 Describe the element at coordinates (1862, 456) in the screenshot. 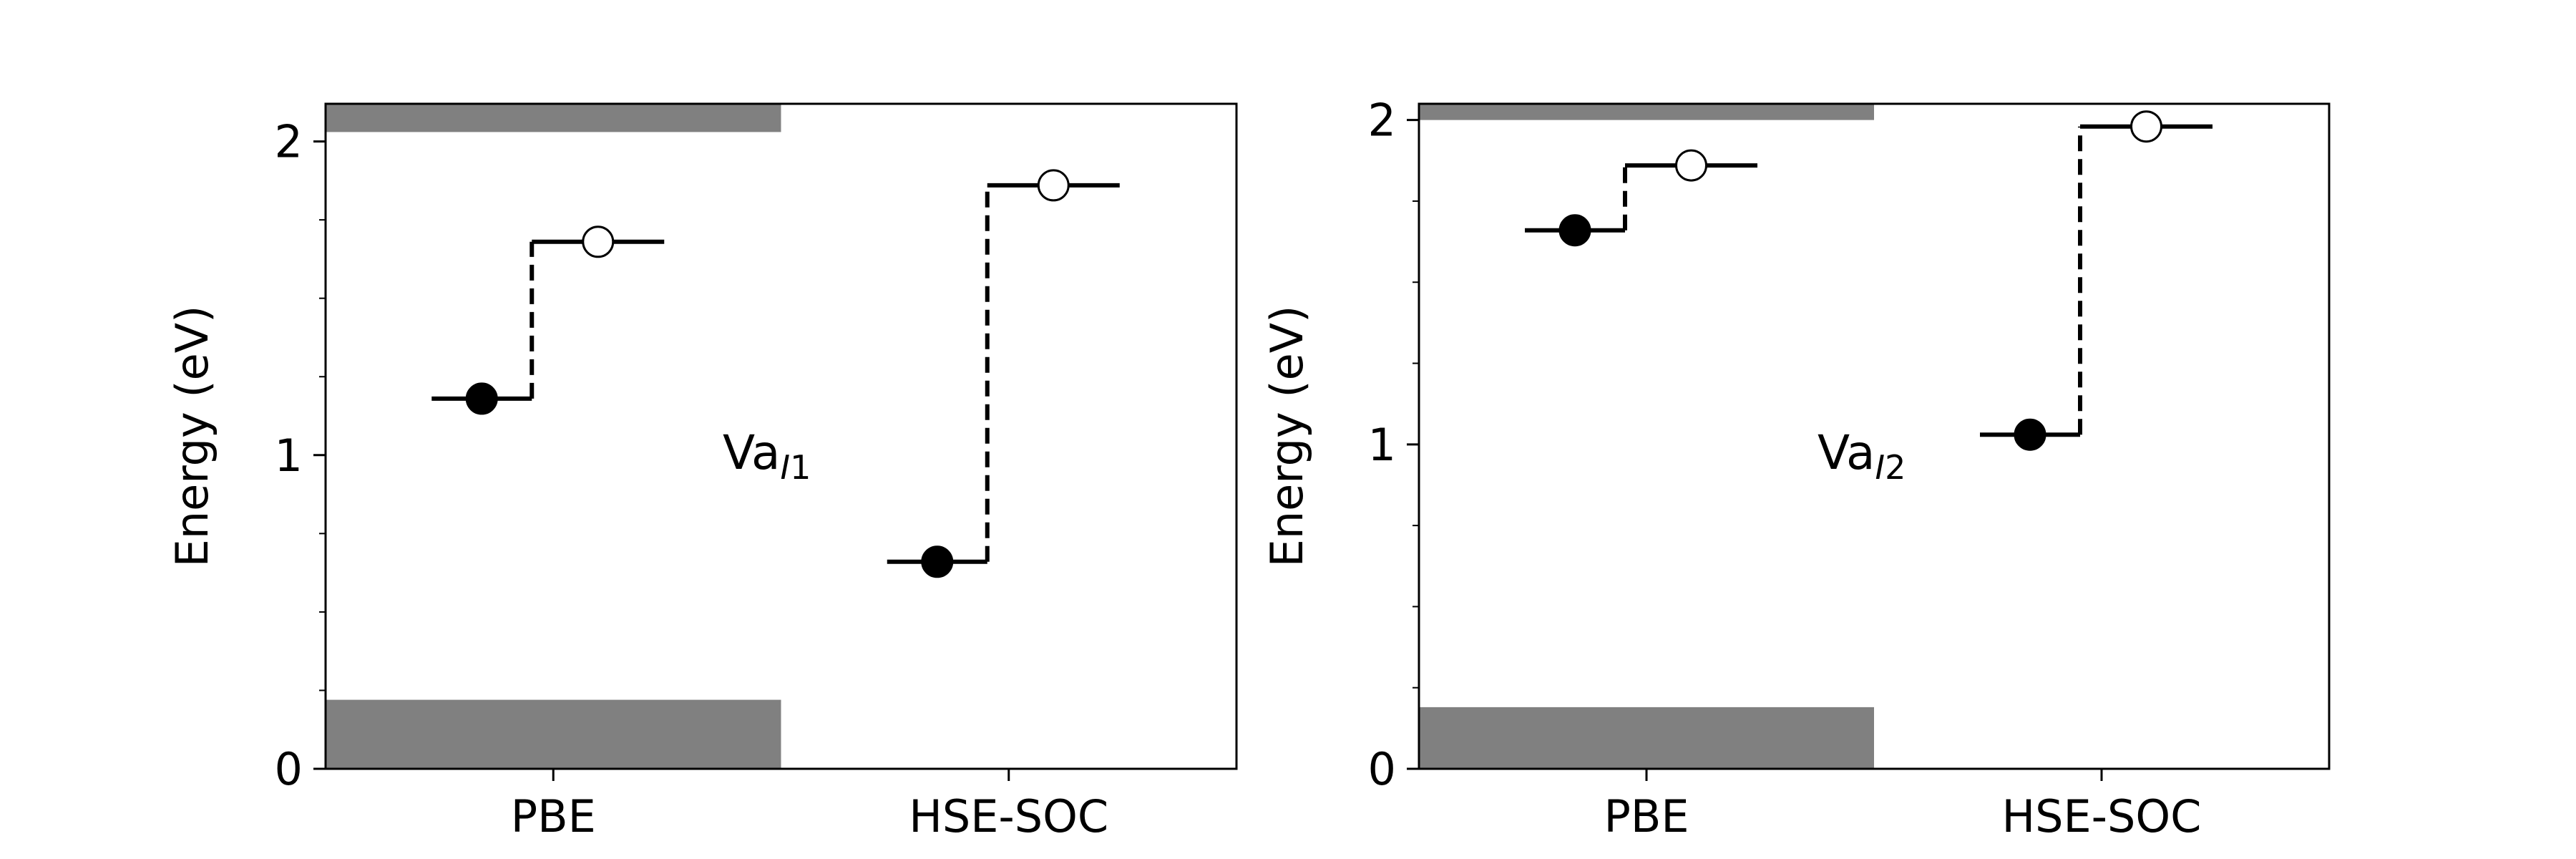

I see `defect-annotation: VaI2` at that location.